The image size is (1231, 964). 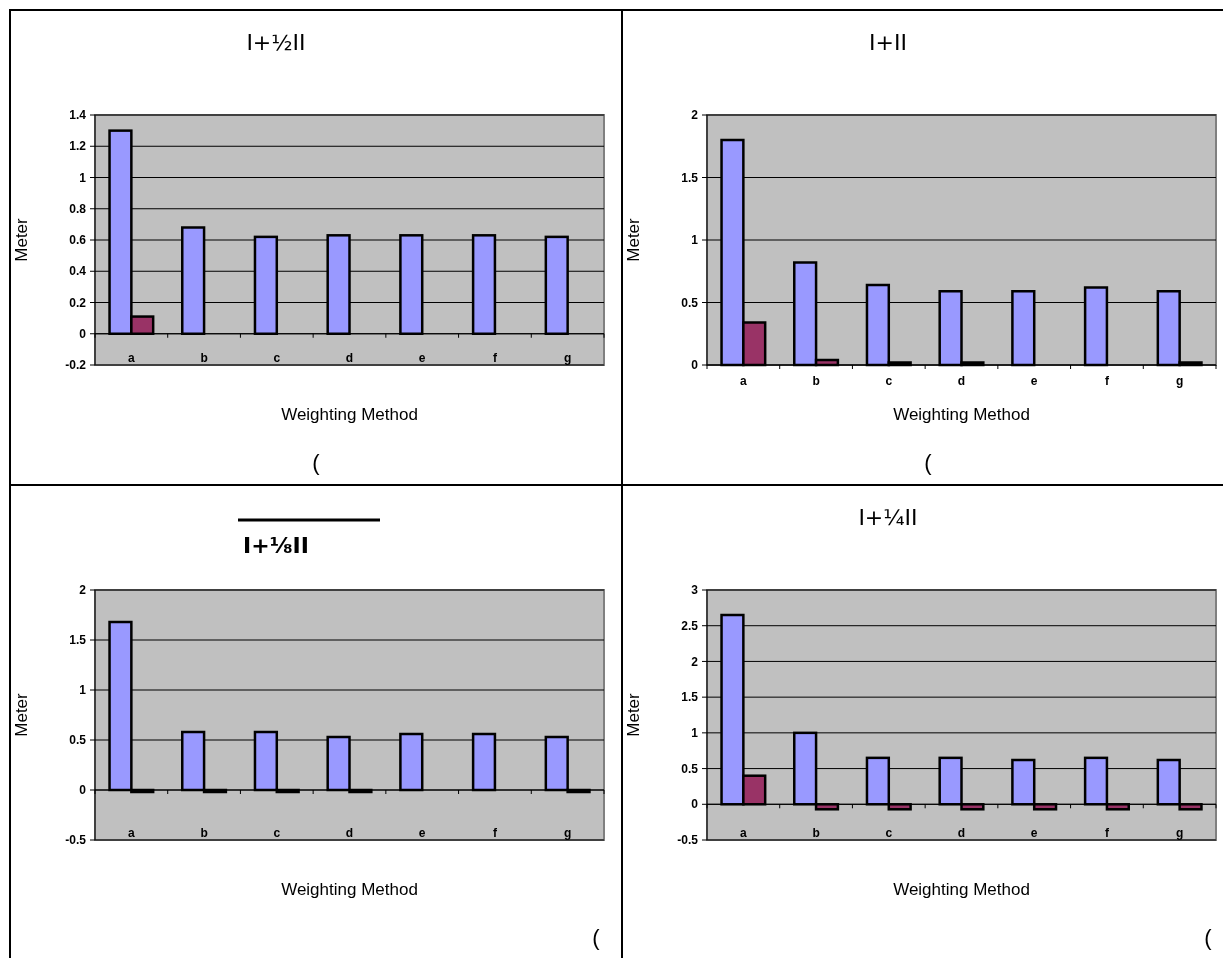 I want to click on y-tick-label: 0.2, so click(x=78, y=302).